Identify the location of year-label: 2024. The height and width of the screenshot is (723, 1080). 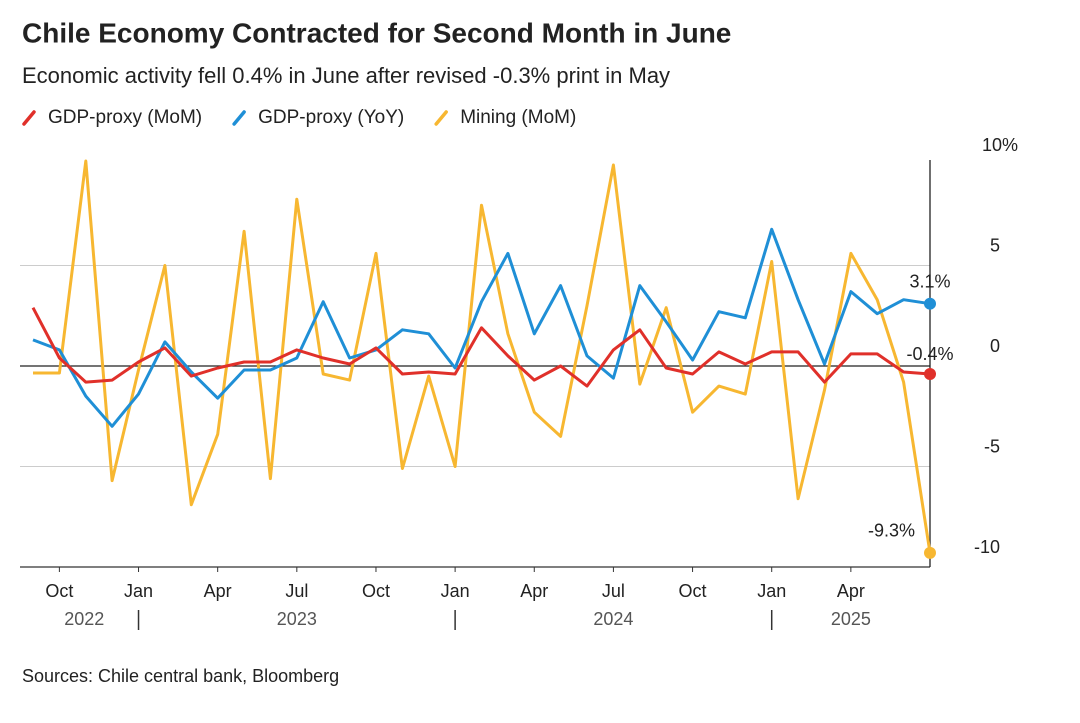
(613, 619).